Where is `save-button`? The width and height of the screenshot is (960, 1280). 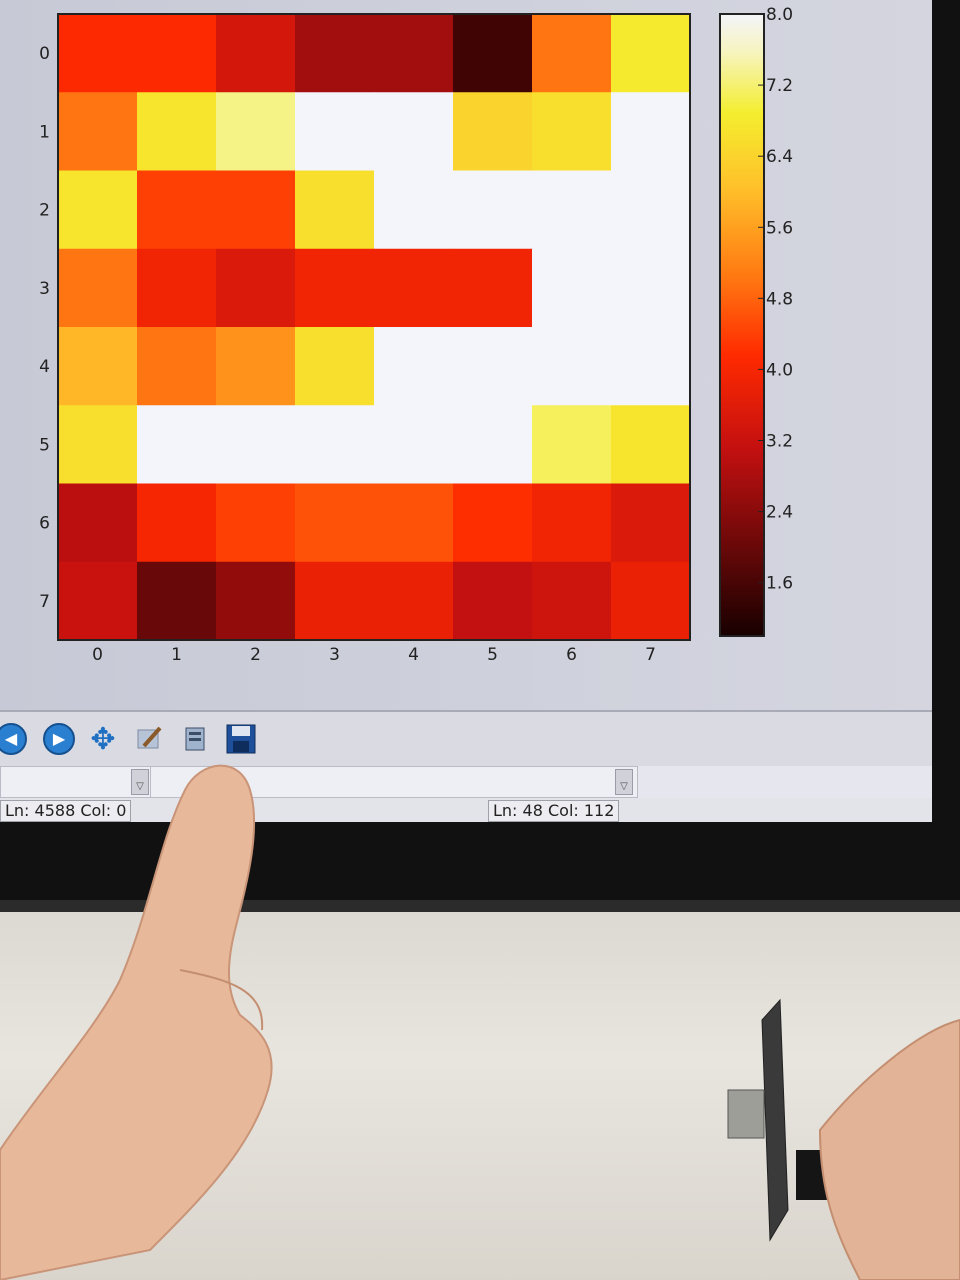 save-button is located at coordinates (241, 739).